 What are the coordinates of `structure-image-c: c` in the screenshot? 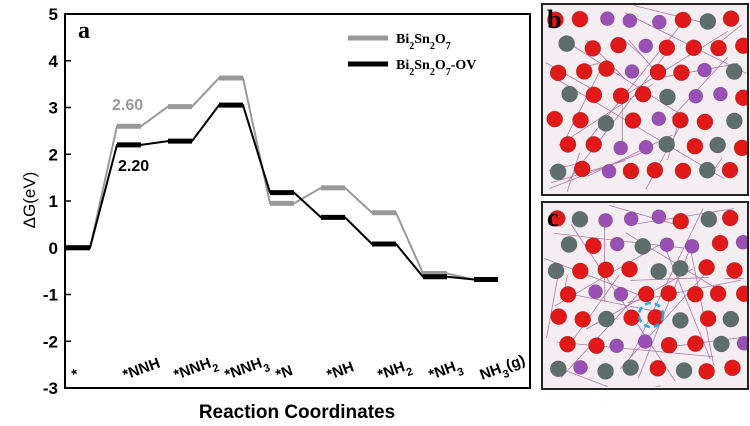 It's located at (645, 295).